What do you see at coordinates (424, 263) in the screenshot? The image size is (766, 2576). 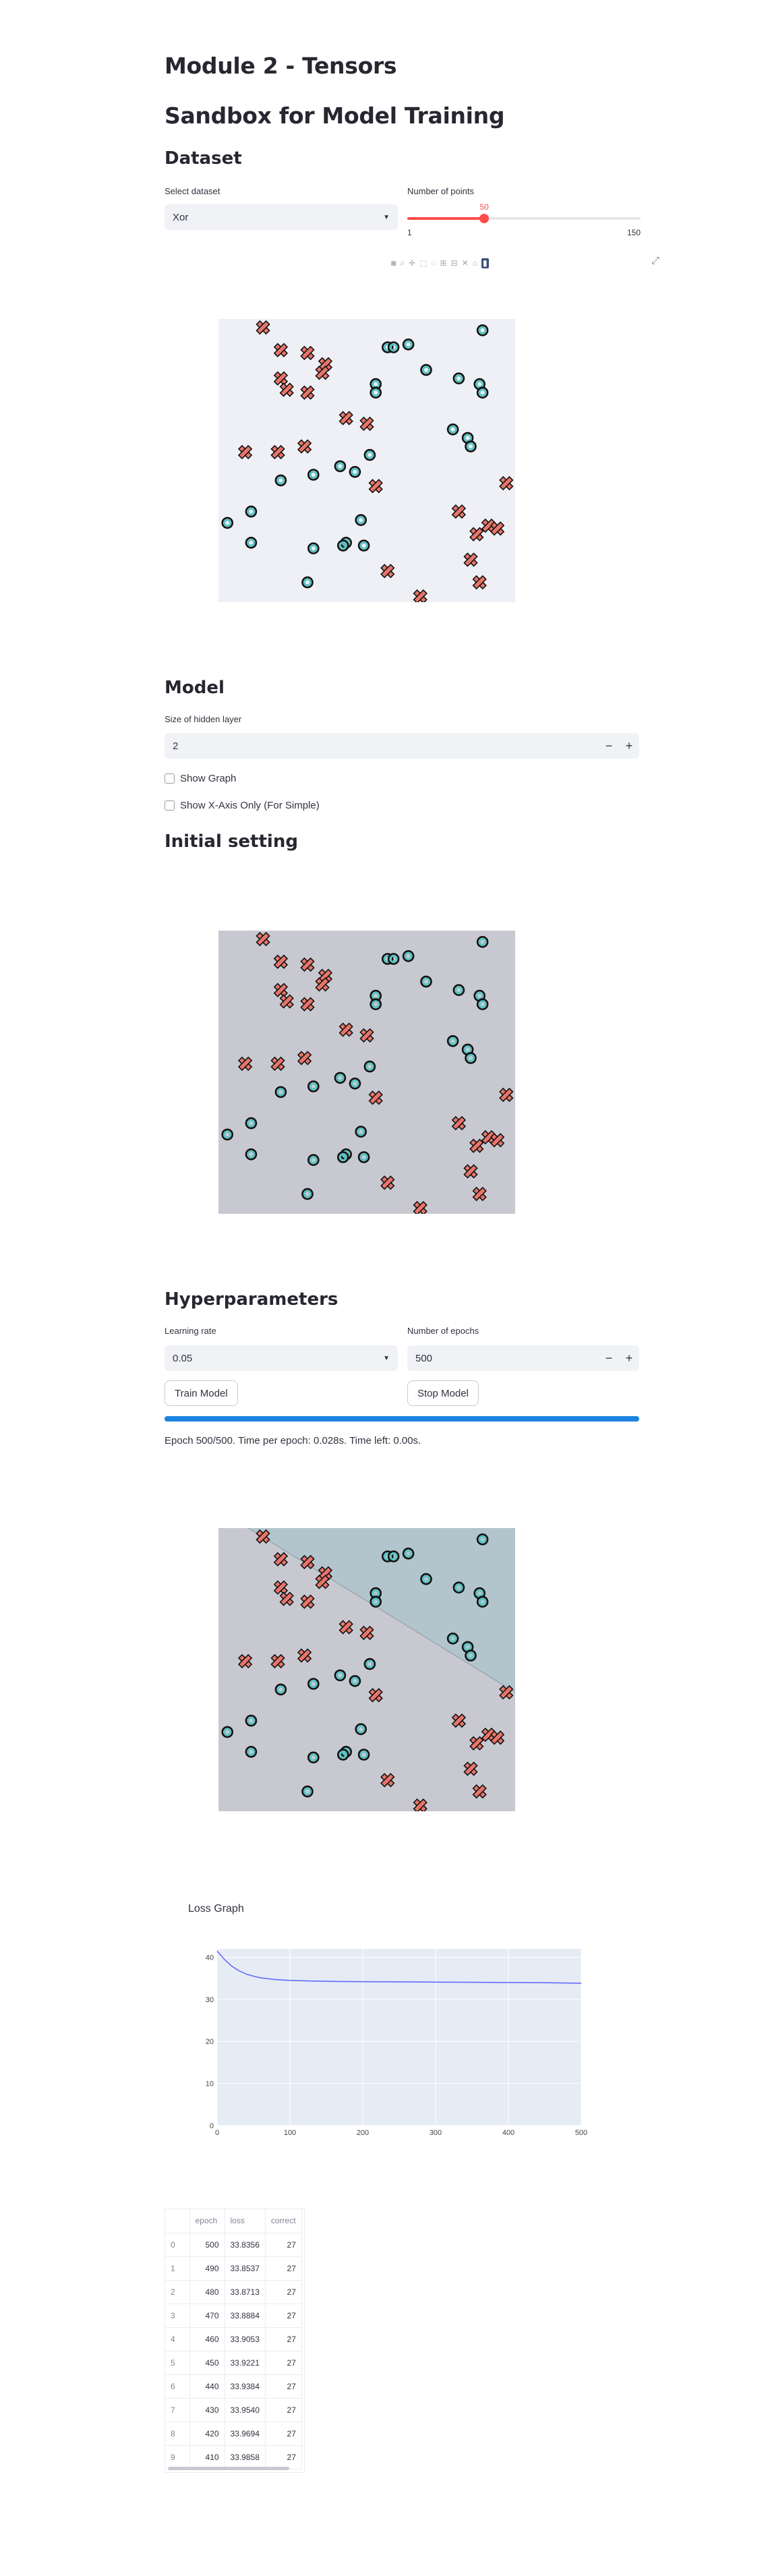 I see `box-select-icon: ⬚` at bounding box center [424, 263].